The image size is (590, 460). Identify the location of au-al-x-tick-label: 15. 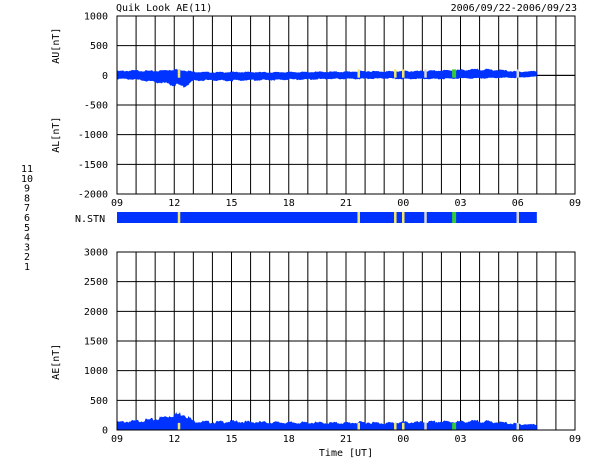
(231, 203).